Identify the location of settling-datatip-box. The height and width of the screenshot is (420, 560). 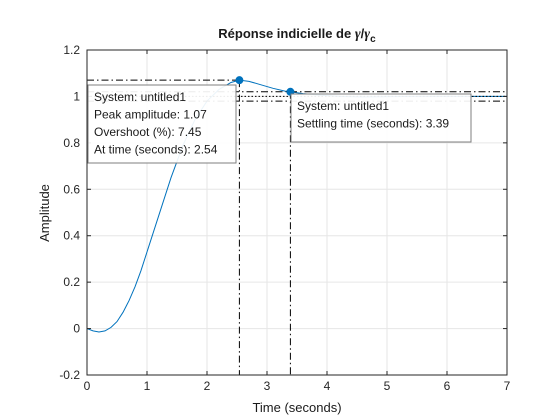
(381, 118).